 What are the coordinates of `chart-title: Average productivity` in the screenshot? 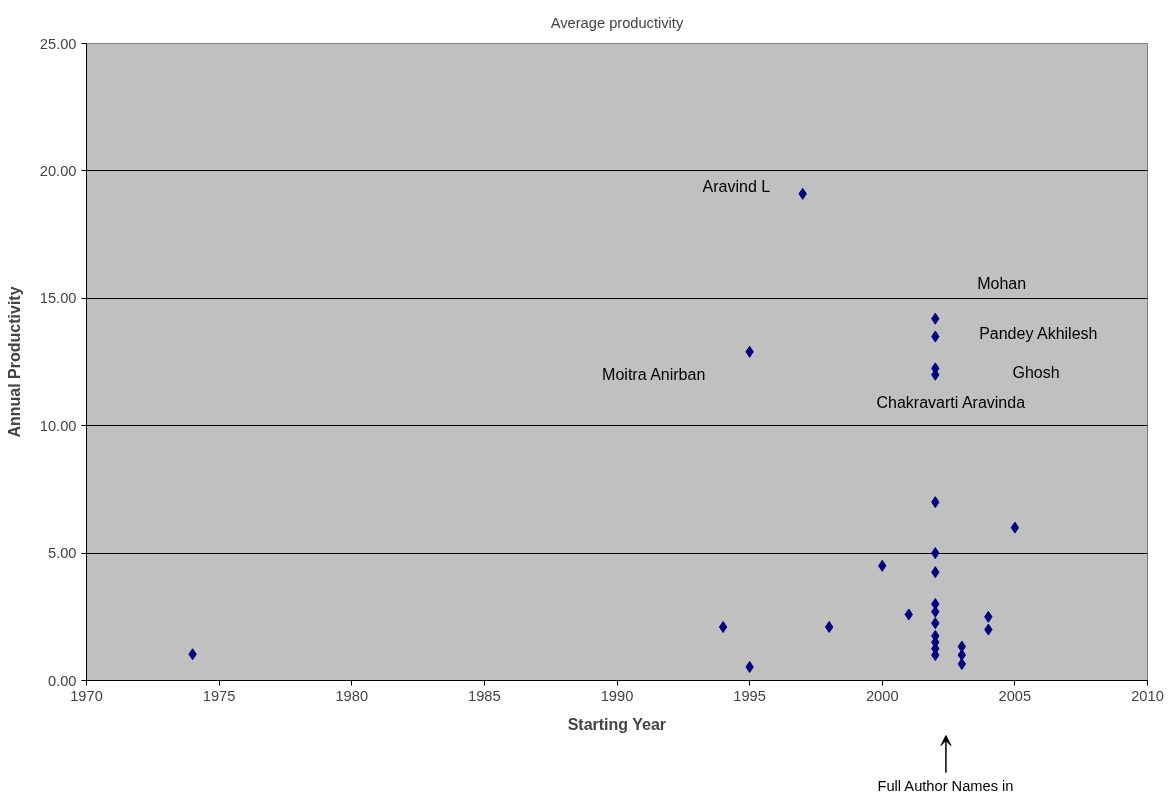 It's located at (617, 23).